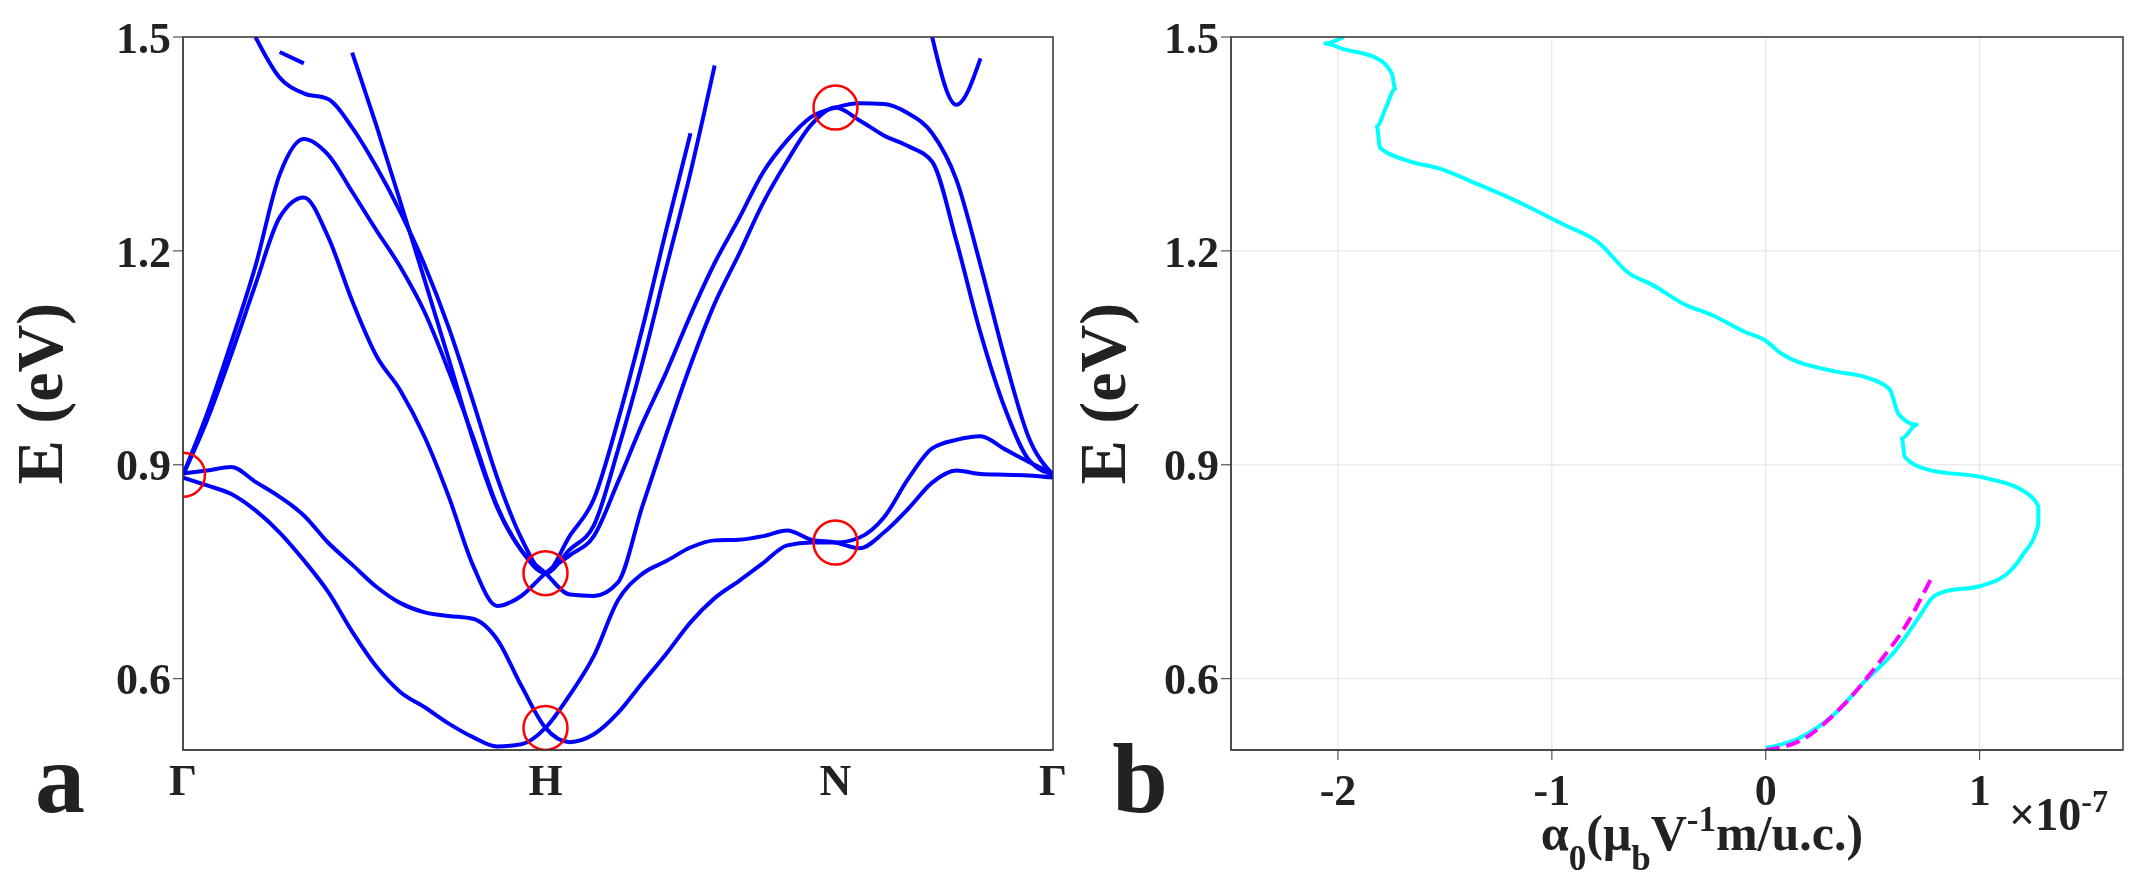 This screenshot has height=888, width=2142. What do you see at coordinates (2058, 811) in the screenshot?
I see `text: ×10$^{-7}$` at bounding box center [2058, 811].